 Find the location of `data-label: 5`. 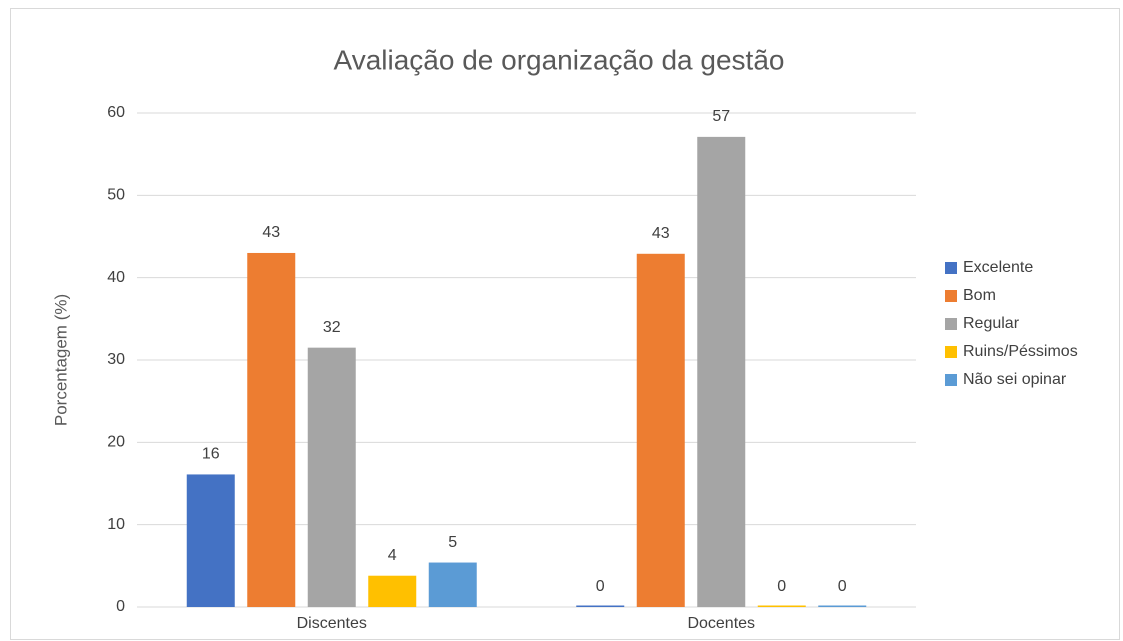

data-label: 5 is located at coordinates (452, 542).